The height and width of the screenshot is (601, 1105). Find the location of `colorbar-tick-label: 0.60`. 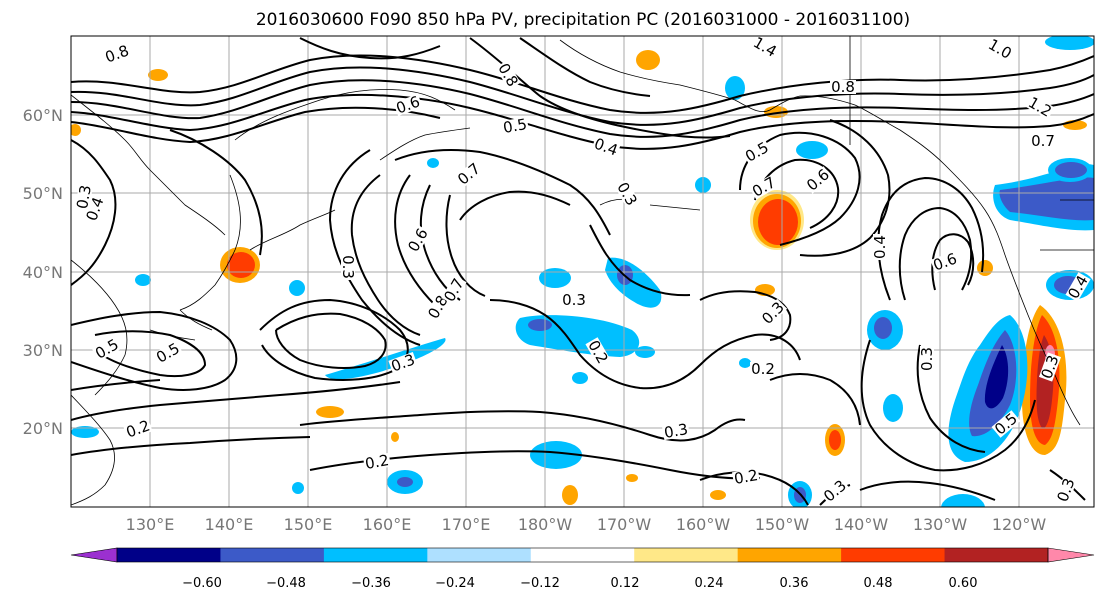

colorbar-tick-label: 0.60 is located at coordinates (963, 583).